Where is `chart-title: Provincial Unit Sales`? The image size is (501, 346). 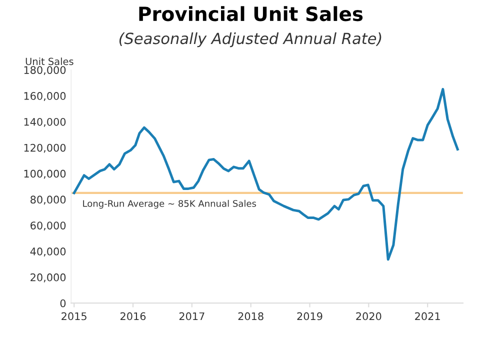
chart-title: Provincial Unit Sales is located at coordinates (251, 14).